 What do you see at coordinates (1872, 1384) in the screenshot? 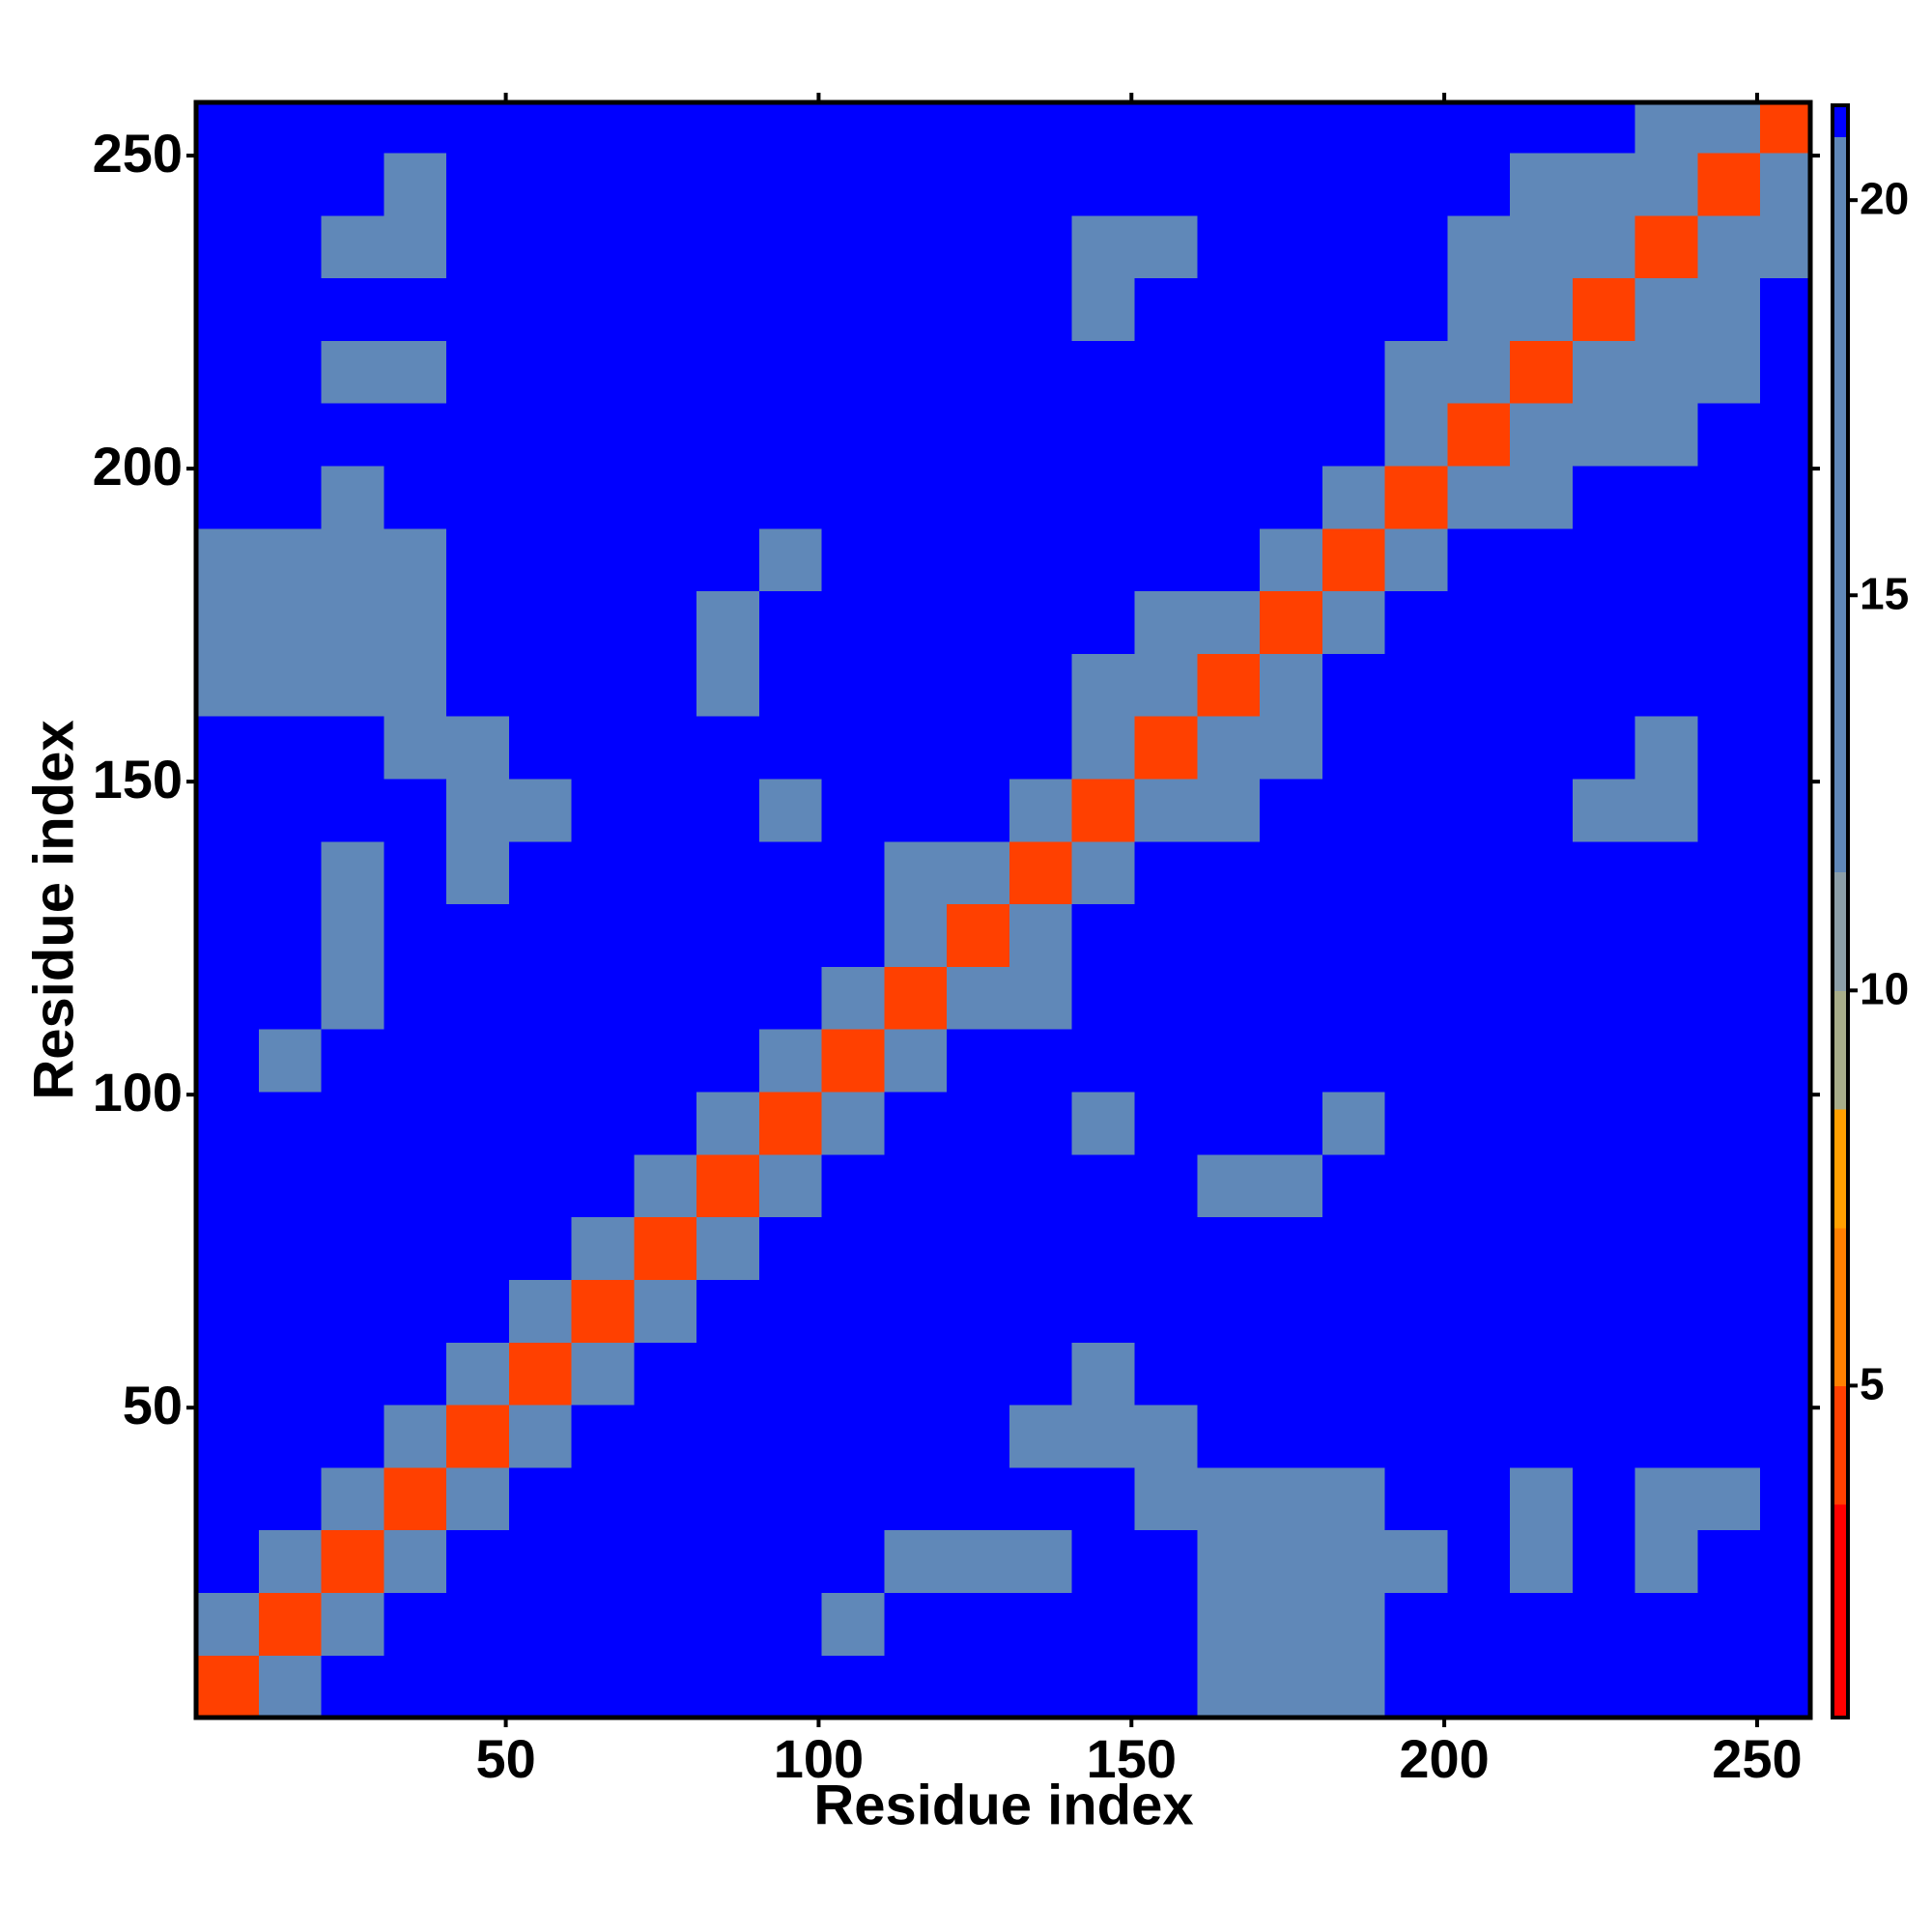
I see `colorbar-tick-label: 5` at bounding box center [1872, 1384].